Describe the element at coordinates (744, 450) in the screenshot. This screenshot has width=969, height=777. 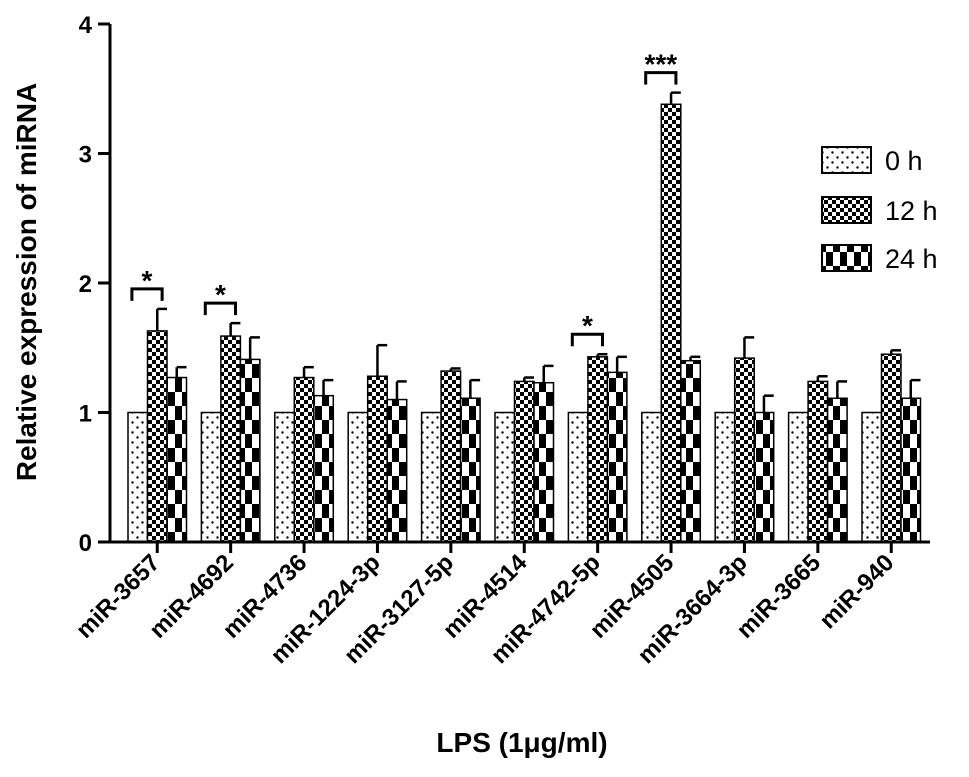
I see `bar-miR-3664-3p-12h` at that location.